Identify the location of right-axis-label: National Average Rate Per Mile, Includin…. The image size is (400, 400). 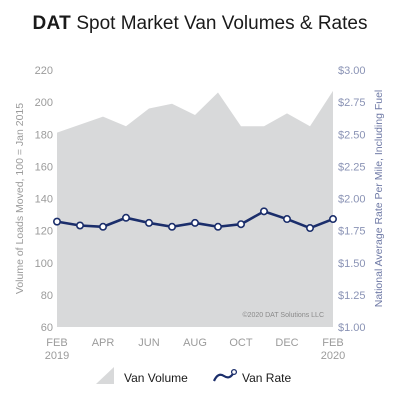
(379, 199).